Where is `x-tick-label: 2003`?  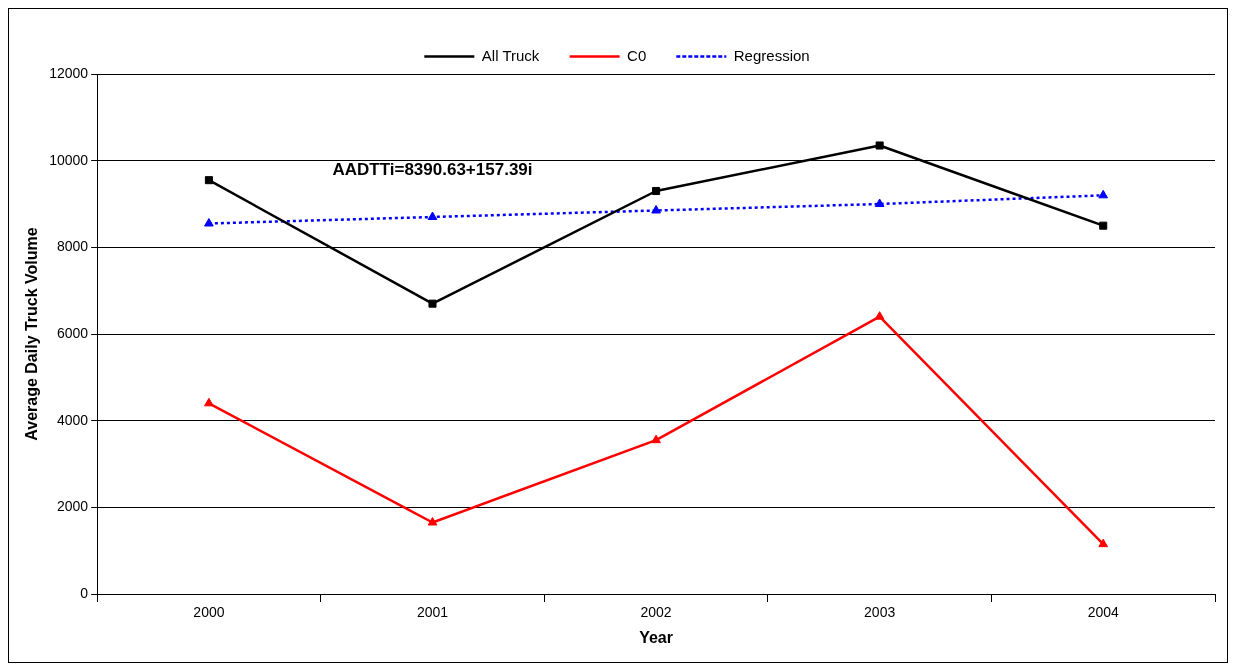
x-tick-label: 2003 is located at coordinates (880, 612).